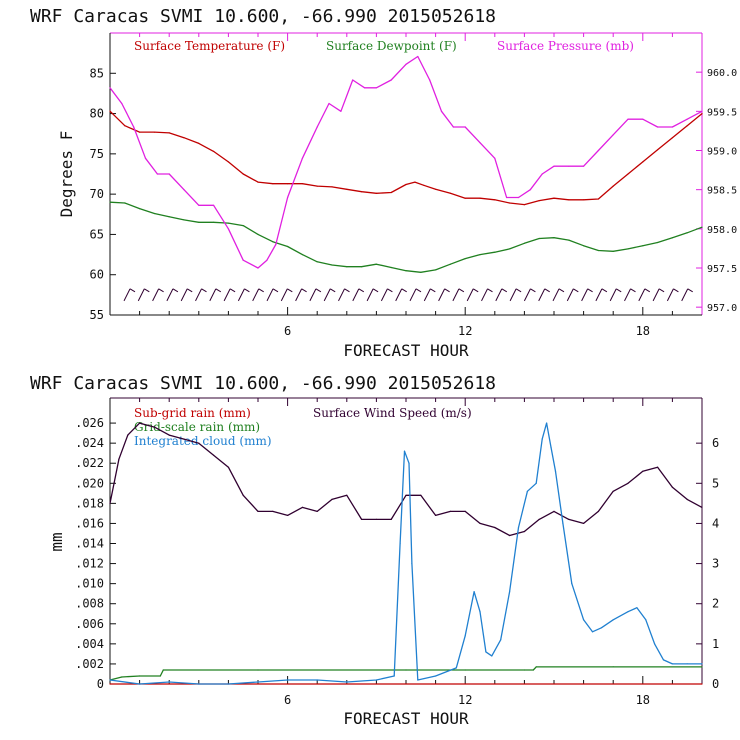 This screenshot has width=740, height=740. What do you see at coordinates (715, 483) in the screenshot?
I see `y2-tick-label: 5` at bounding box center [715, 483].